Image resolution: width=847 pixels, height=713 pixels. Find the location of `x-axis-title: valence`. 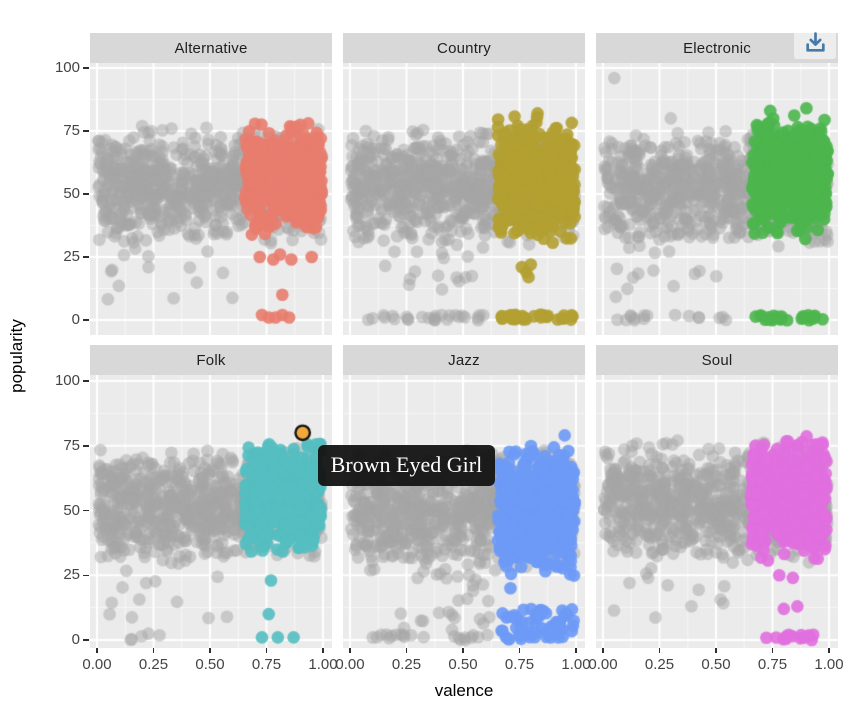

x-axis-title: valence is located at coordinates (464, 690).